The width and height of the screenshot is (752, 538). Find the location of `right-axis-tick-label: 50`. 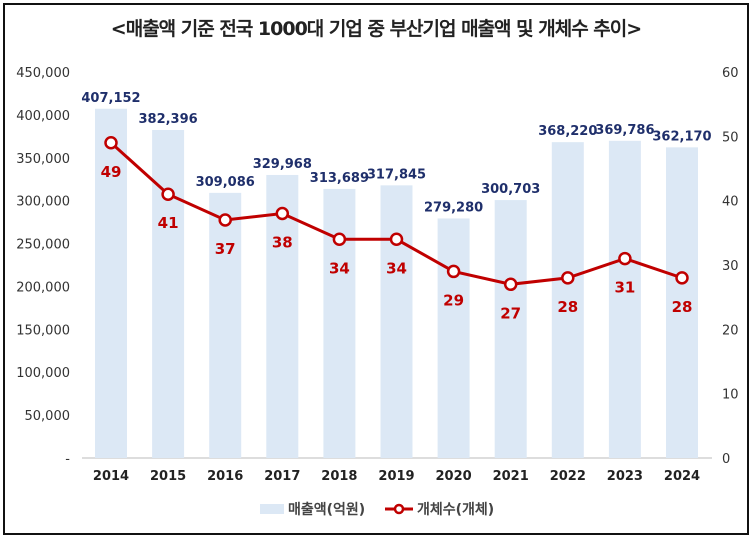

right-axis-tick-label: 50 is located at coordinates (730, 137).